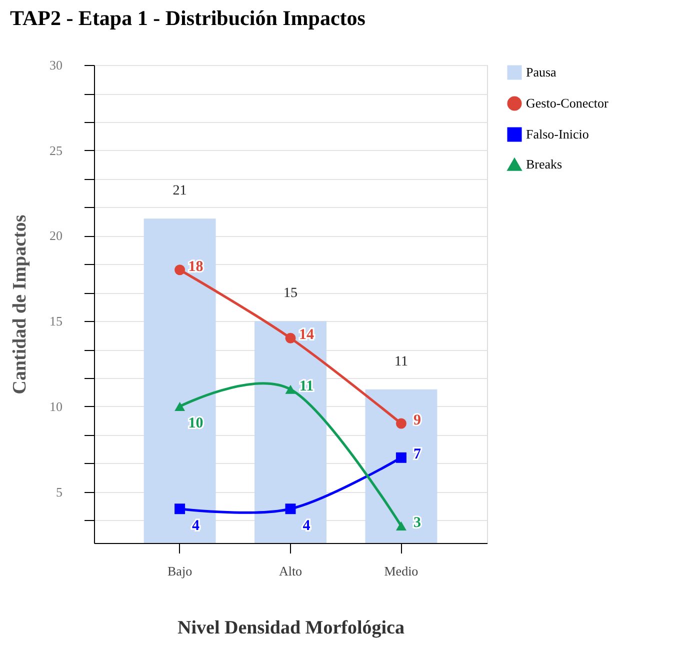  What do you see at coordinates (567, 103) in the screenshot?
I see `legend-label: Gesto-Conector` at bounding box center [567, 103].